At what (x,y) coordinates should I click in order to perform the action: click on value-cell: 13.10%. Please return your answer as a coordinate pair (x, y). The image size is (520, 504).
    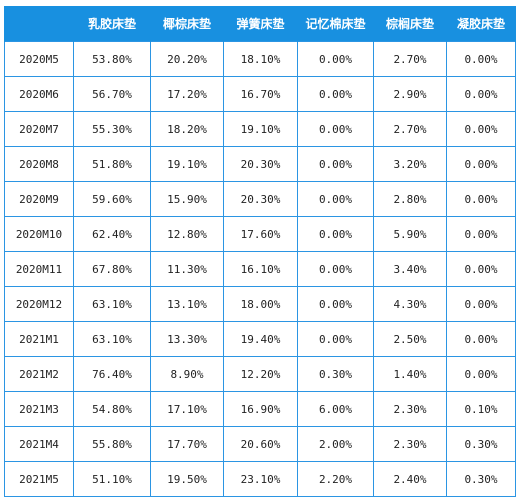
    Looking at the image, I should click on (187, 304).